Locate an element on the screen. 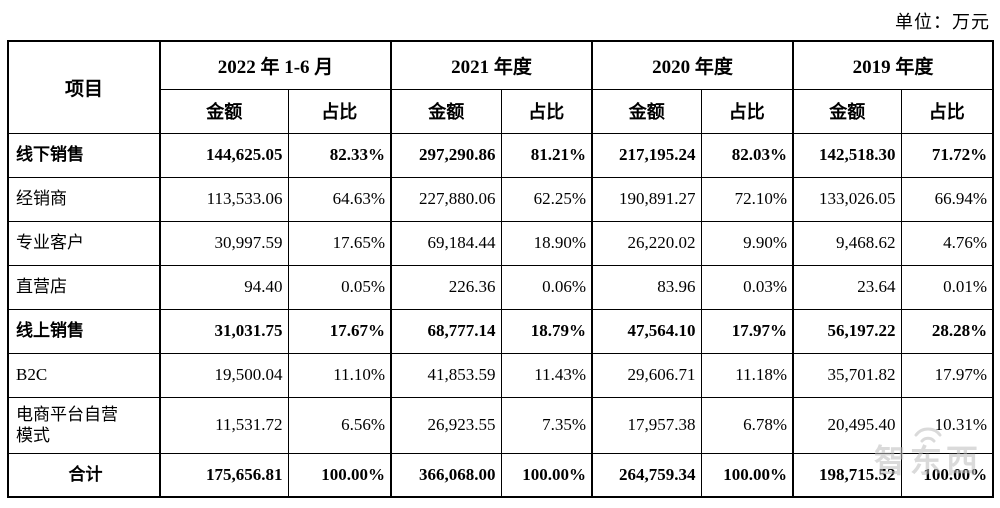 The image size is (1000, 508). amount-cell: 113,533.06 is located at coordinates (224, 199).